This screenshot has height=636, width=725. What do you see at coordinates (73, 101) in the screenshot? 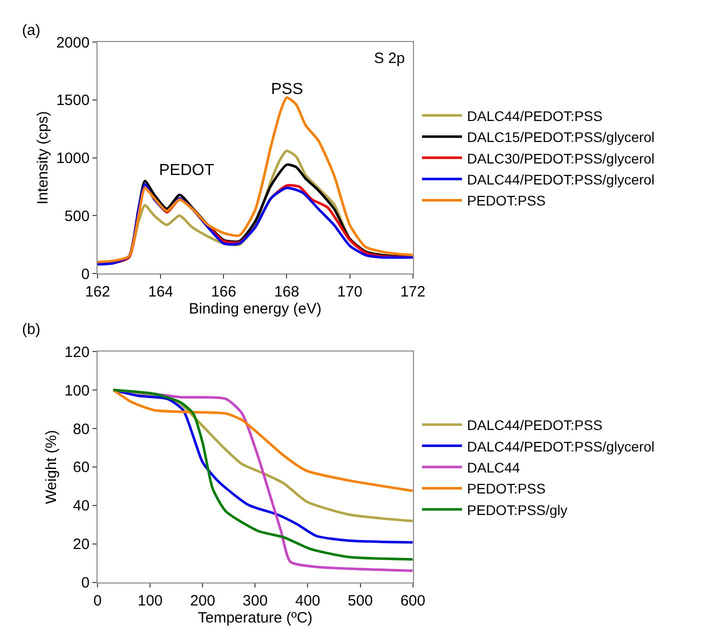
I see `y-tick-label: 1500` at bounding box center [73, 101].